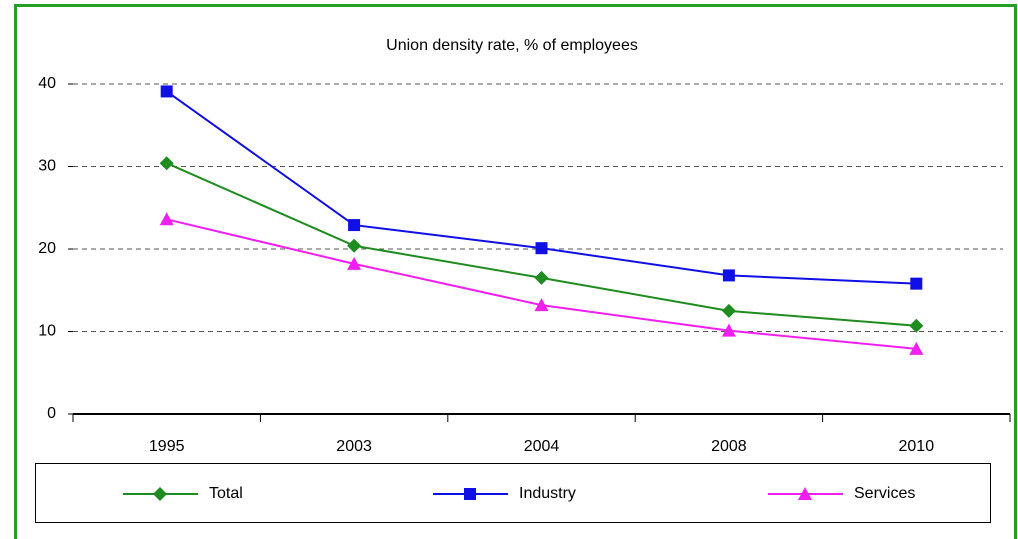 The height and width of the screenshot is (539, 1018). I want to click on y-tick-label: 30, so click(47, 166).